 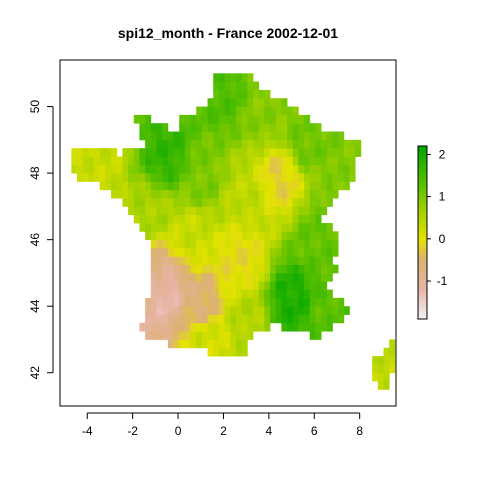 What do you see at coordinates (442, 197) in the screenshot?
I see `colorbar-tick-label: 1` at bounding box center [442, 197].